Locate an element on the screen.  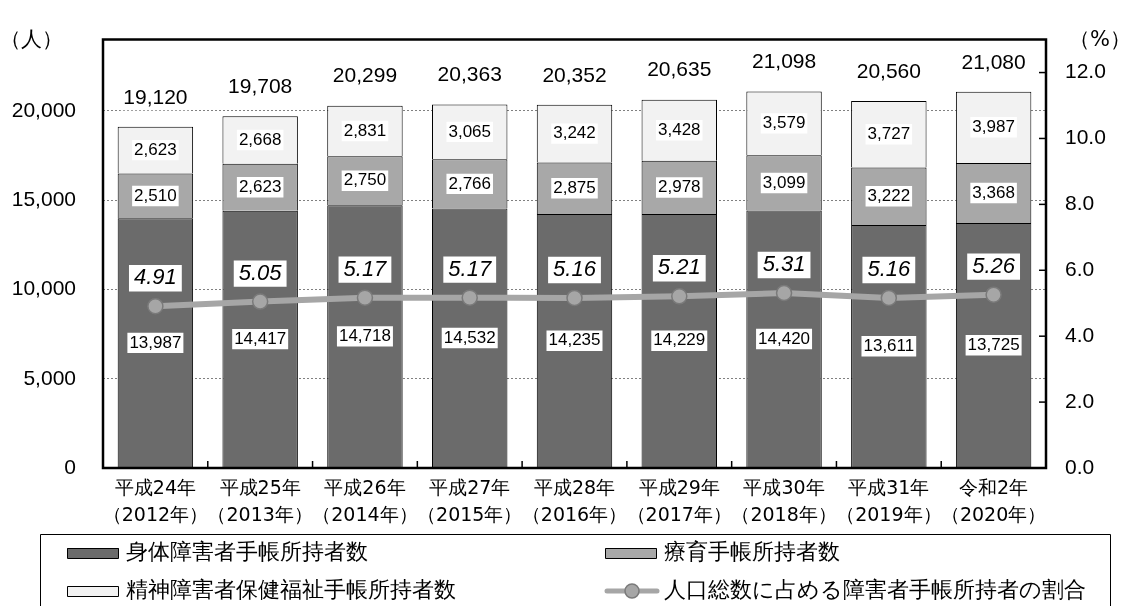
data-label: 3,579 is located at coordinates (784, 123).